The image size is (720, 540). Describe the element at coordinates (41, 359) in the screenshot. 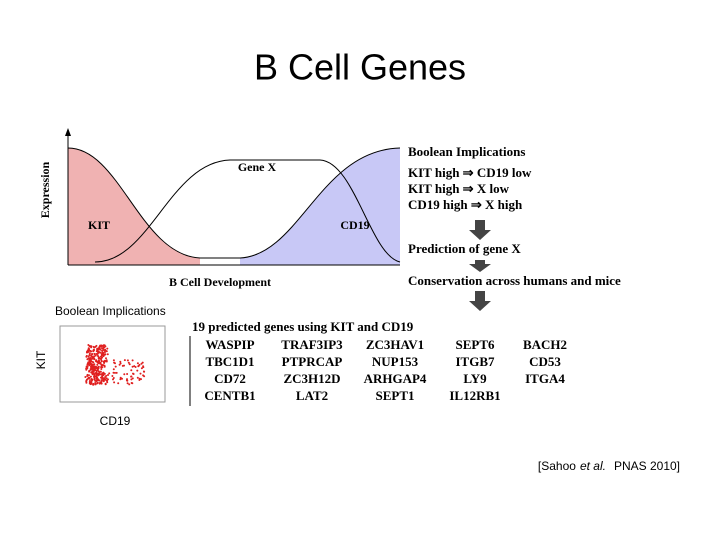

I see `scatter-y-label: KIT` at that location.